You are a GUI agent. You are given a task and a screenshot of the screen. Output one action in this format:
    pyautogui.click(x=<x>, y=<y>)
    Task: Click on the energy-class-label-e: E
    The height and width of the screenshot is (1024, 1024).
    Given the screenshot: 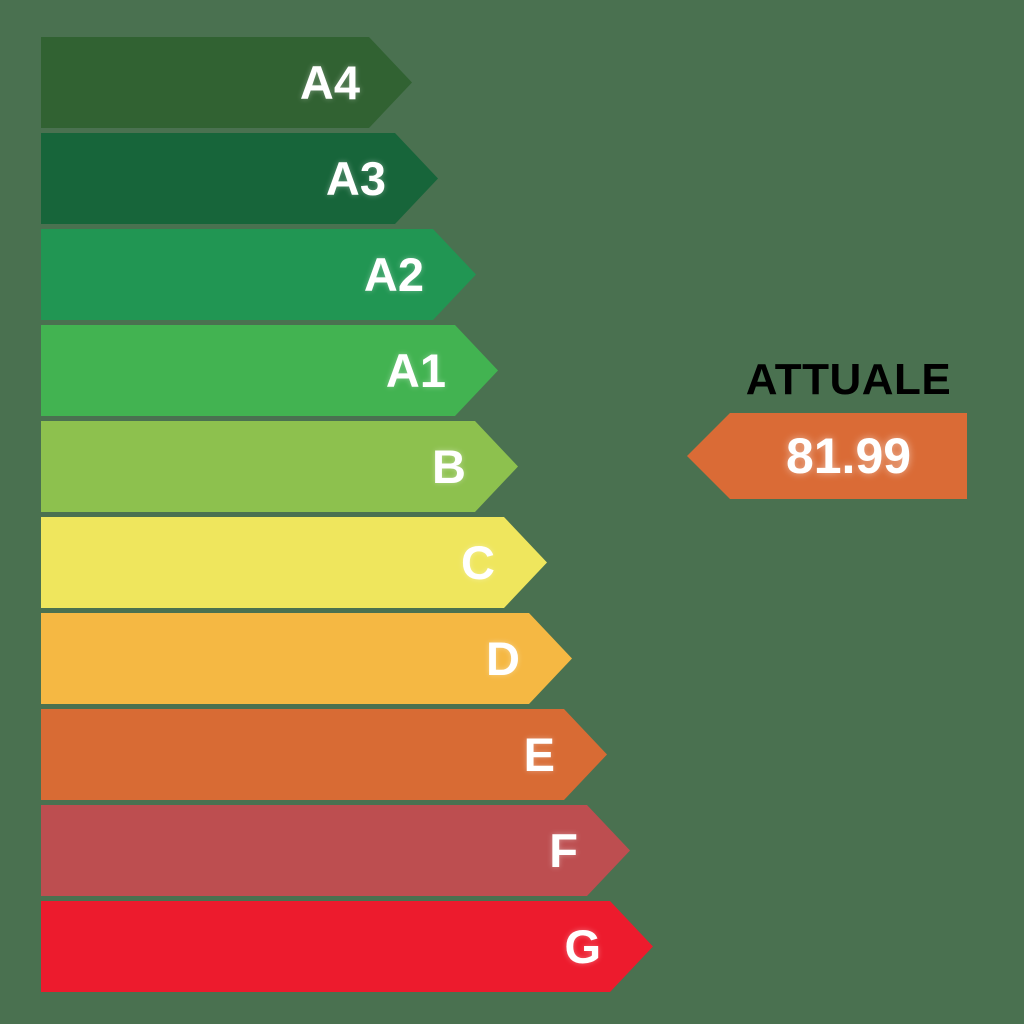 What is the action you would take?
    pyautogui.click(x=539, y=754)
    